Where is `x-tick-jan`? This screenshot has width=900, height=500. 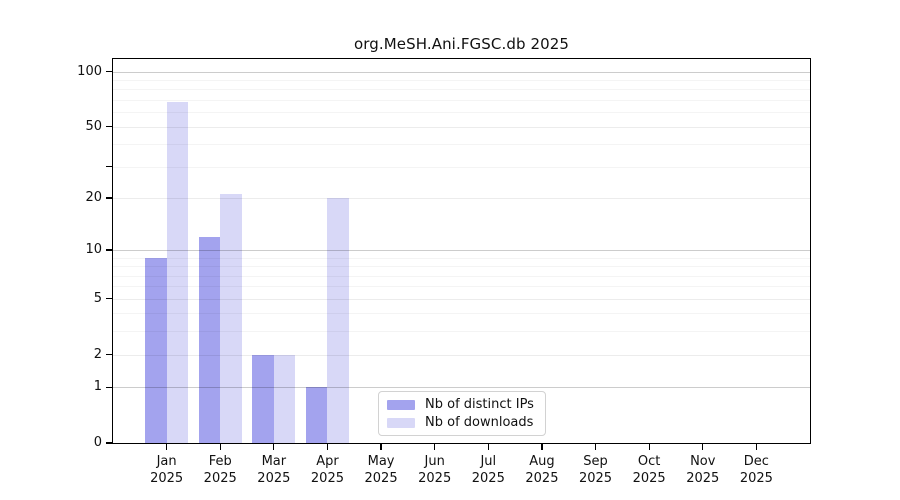 x-tick-jan is located at coordinates (167, 447).